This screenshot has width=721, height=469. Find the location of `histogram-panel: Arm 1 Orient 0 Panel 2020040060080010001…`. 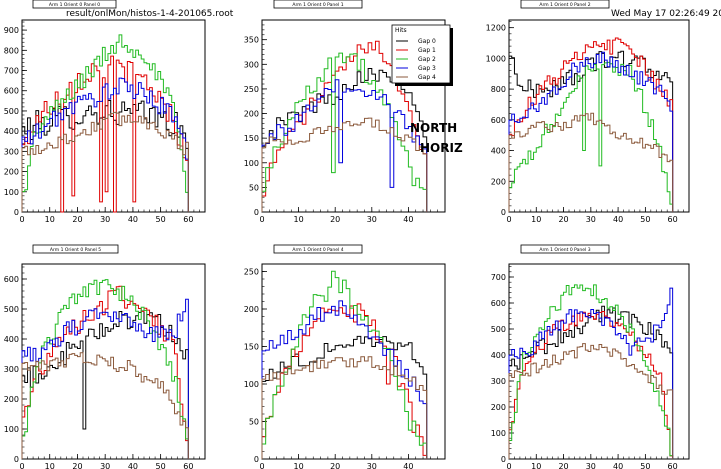

histogram-panel: Arm 1 Orient 0 Panel 2020040060080010001… is located at coordinates (588, 112).